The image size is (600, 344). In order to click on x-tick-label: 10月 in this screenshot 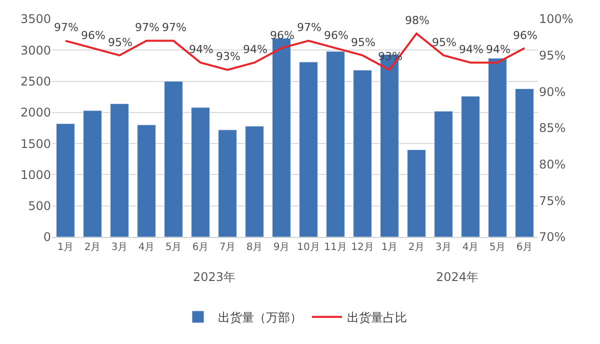, I will do `click(308, 247)`.